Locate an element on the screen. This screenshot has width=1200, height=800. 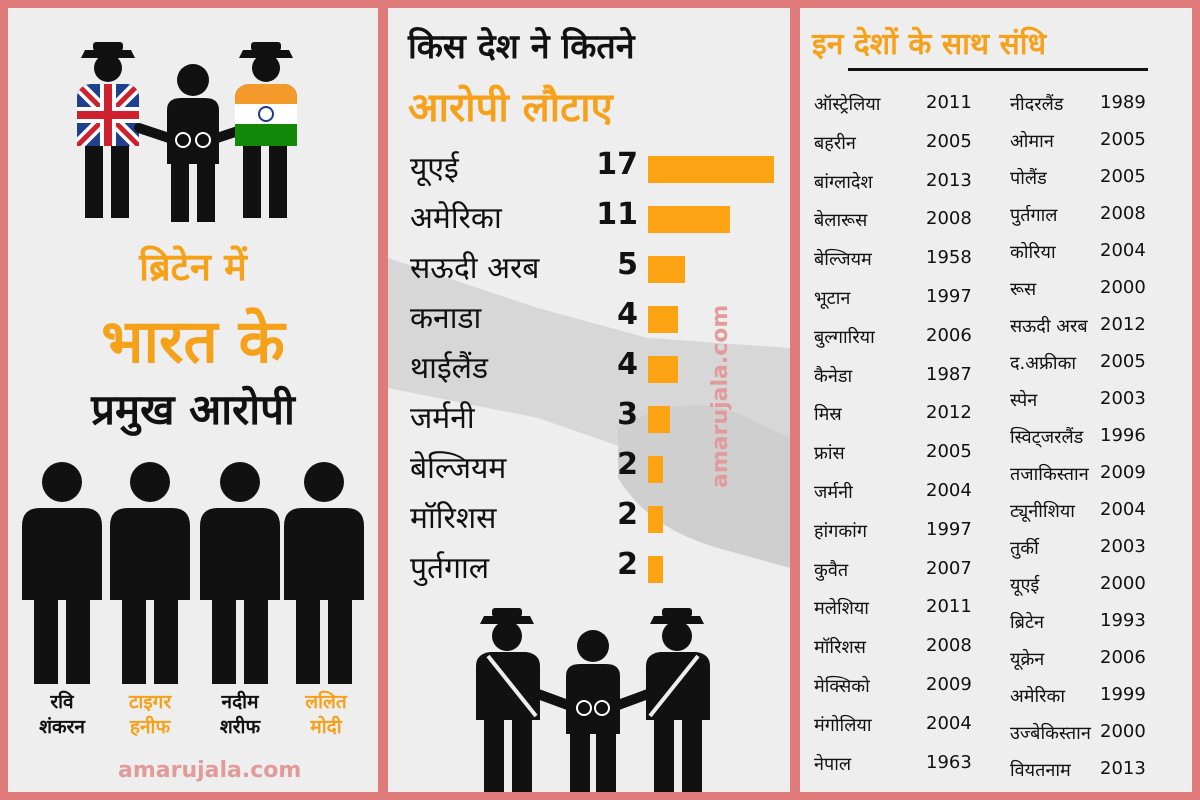
bar-category-label: बेल्जियम is located at coordinates (458, 468).